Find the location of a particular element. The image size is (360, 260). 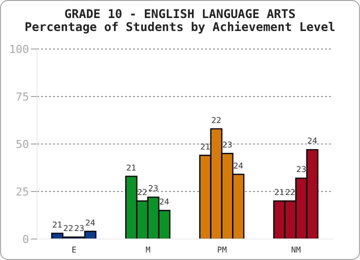

chart-subtitle: Percentage of Students by Achievement Level is located at coordinates (180, 27).